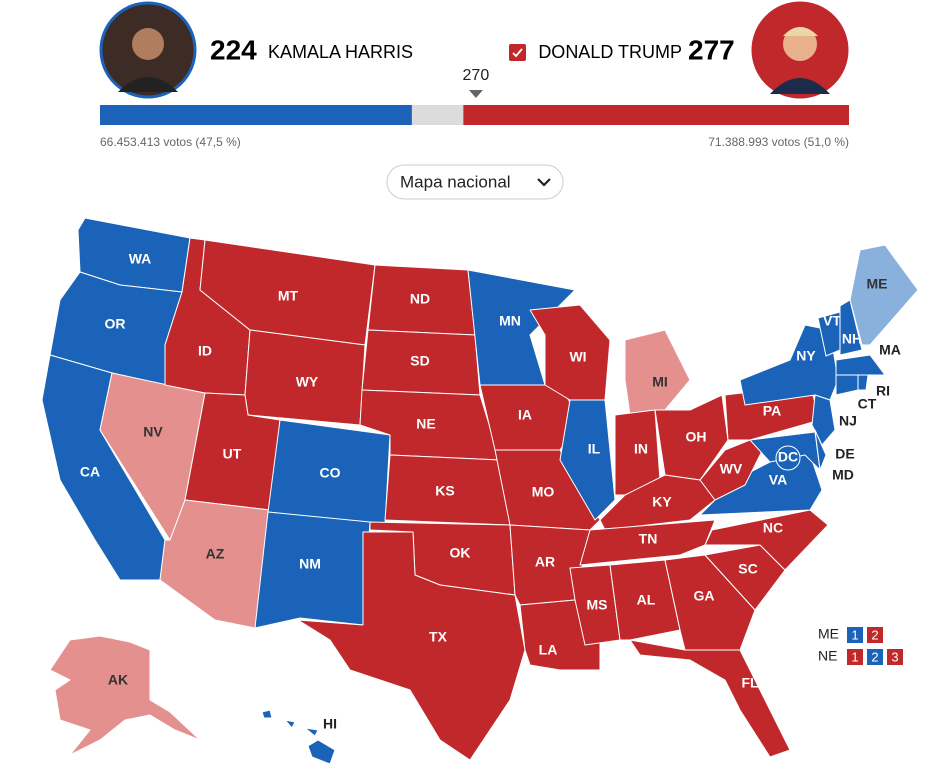 The height and width of the screenshot is (781, 949). Describe the element at coordinates (890, 350) in the screenshot. I see `state-label: MA` at that location.